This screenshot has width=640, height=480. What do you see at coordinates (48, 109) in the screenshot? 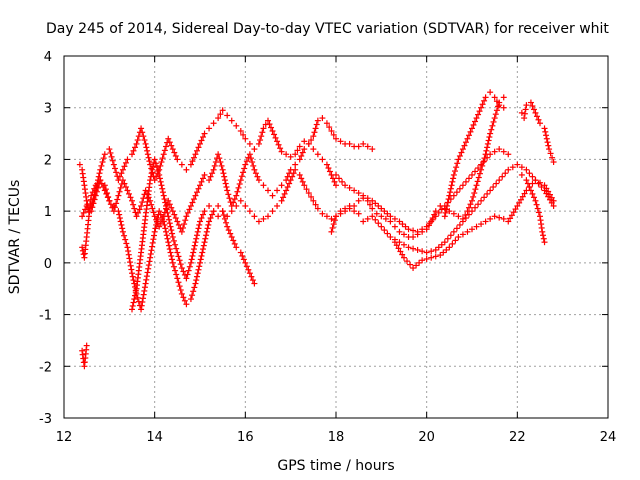
I see `y-tick-label: 3` at bounding box center [48, 109].